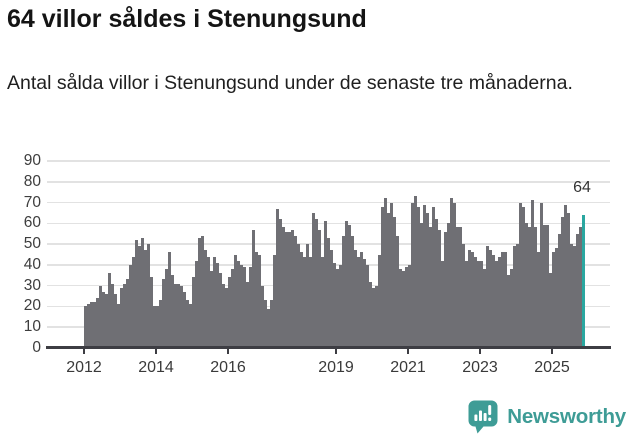  What do you see at coordinates (84, 367) in the screenshot?
I see `x-tick-label: 2012` at bounding box center [84, 367].